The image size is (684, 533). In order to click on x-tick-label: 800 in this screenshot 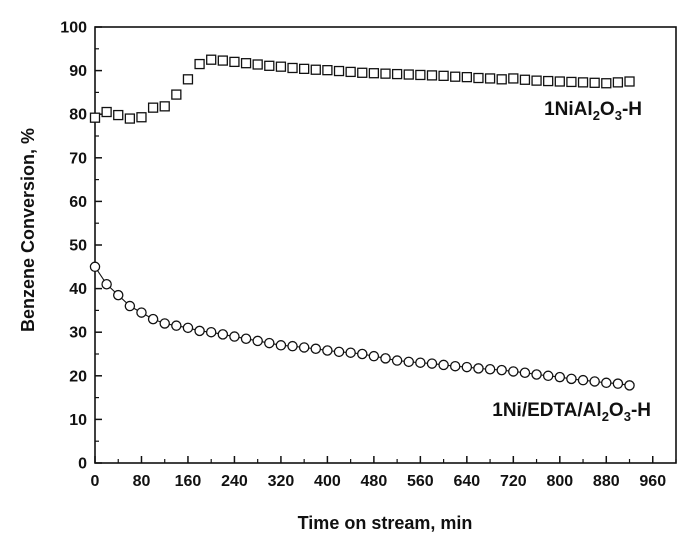, I will do `click(559, 481)`.